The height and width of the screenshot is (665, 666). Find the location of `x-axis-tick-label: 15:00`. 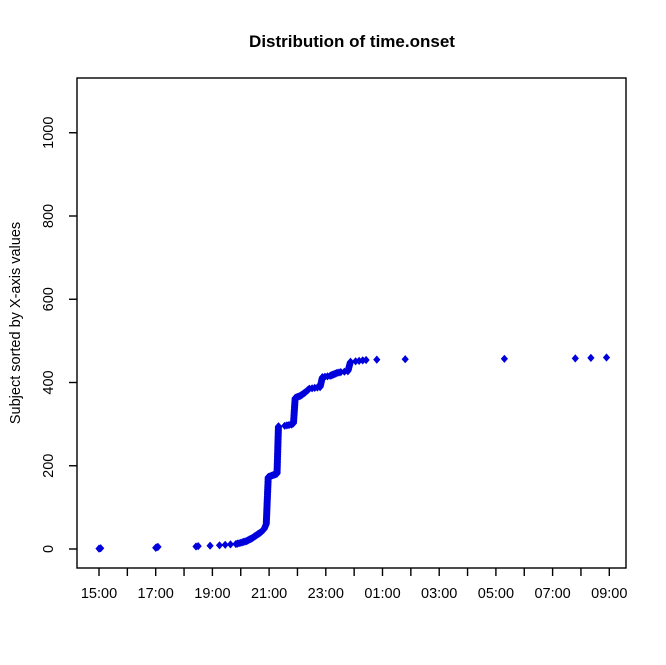

x-axis-tick-label: 15:00 is located at coordinates (99, 594).